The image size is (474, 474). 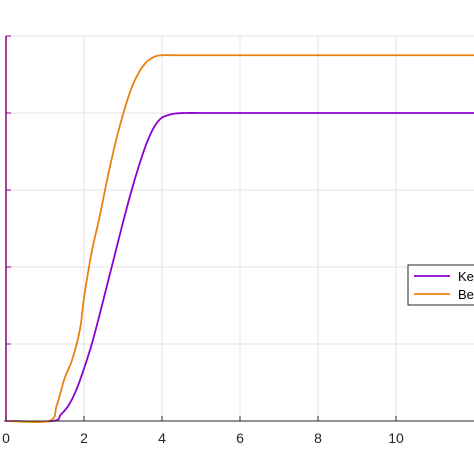 I want to click on legend-label-ke: Ke, so click(x=466, y=276).